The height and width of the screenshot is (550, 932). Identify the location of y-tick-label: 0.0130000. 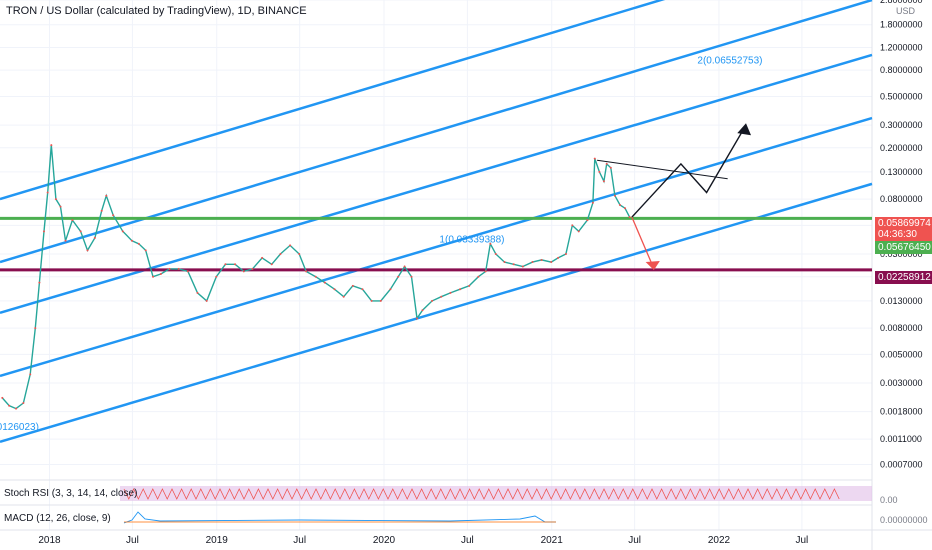
(901, 301).